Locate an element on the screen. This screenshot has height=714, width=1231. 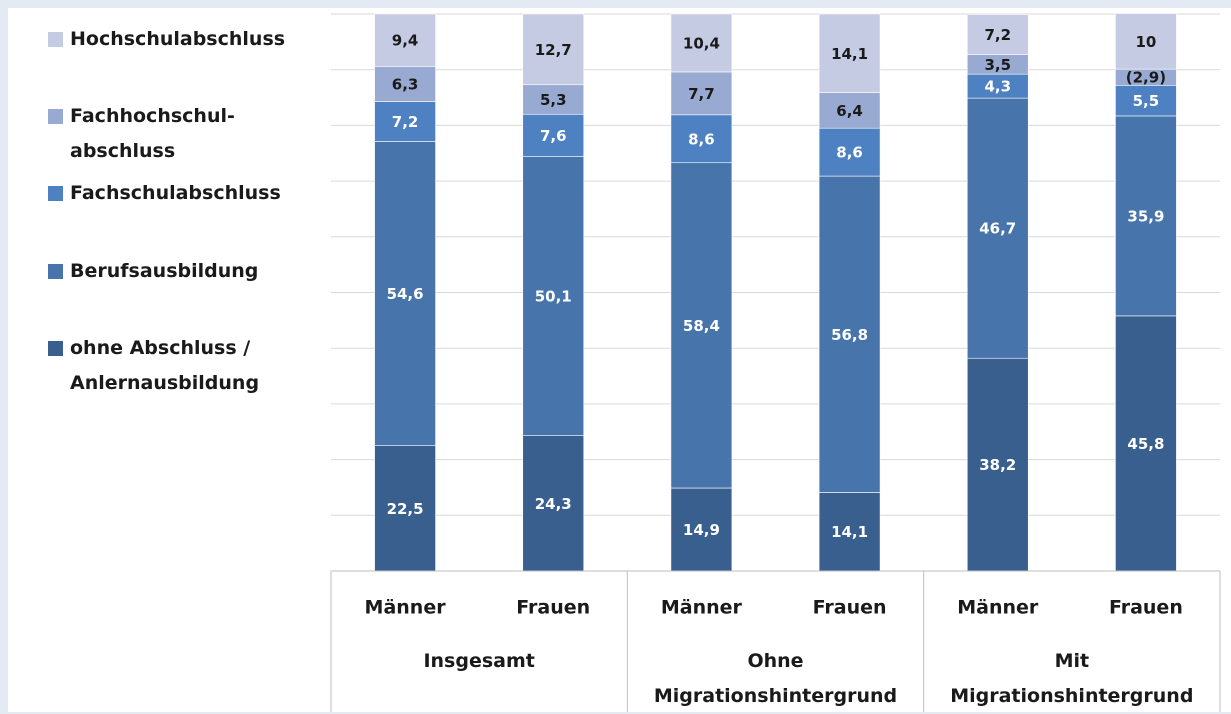
data-label: 54,6 is located at coordinates (405, 294).